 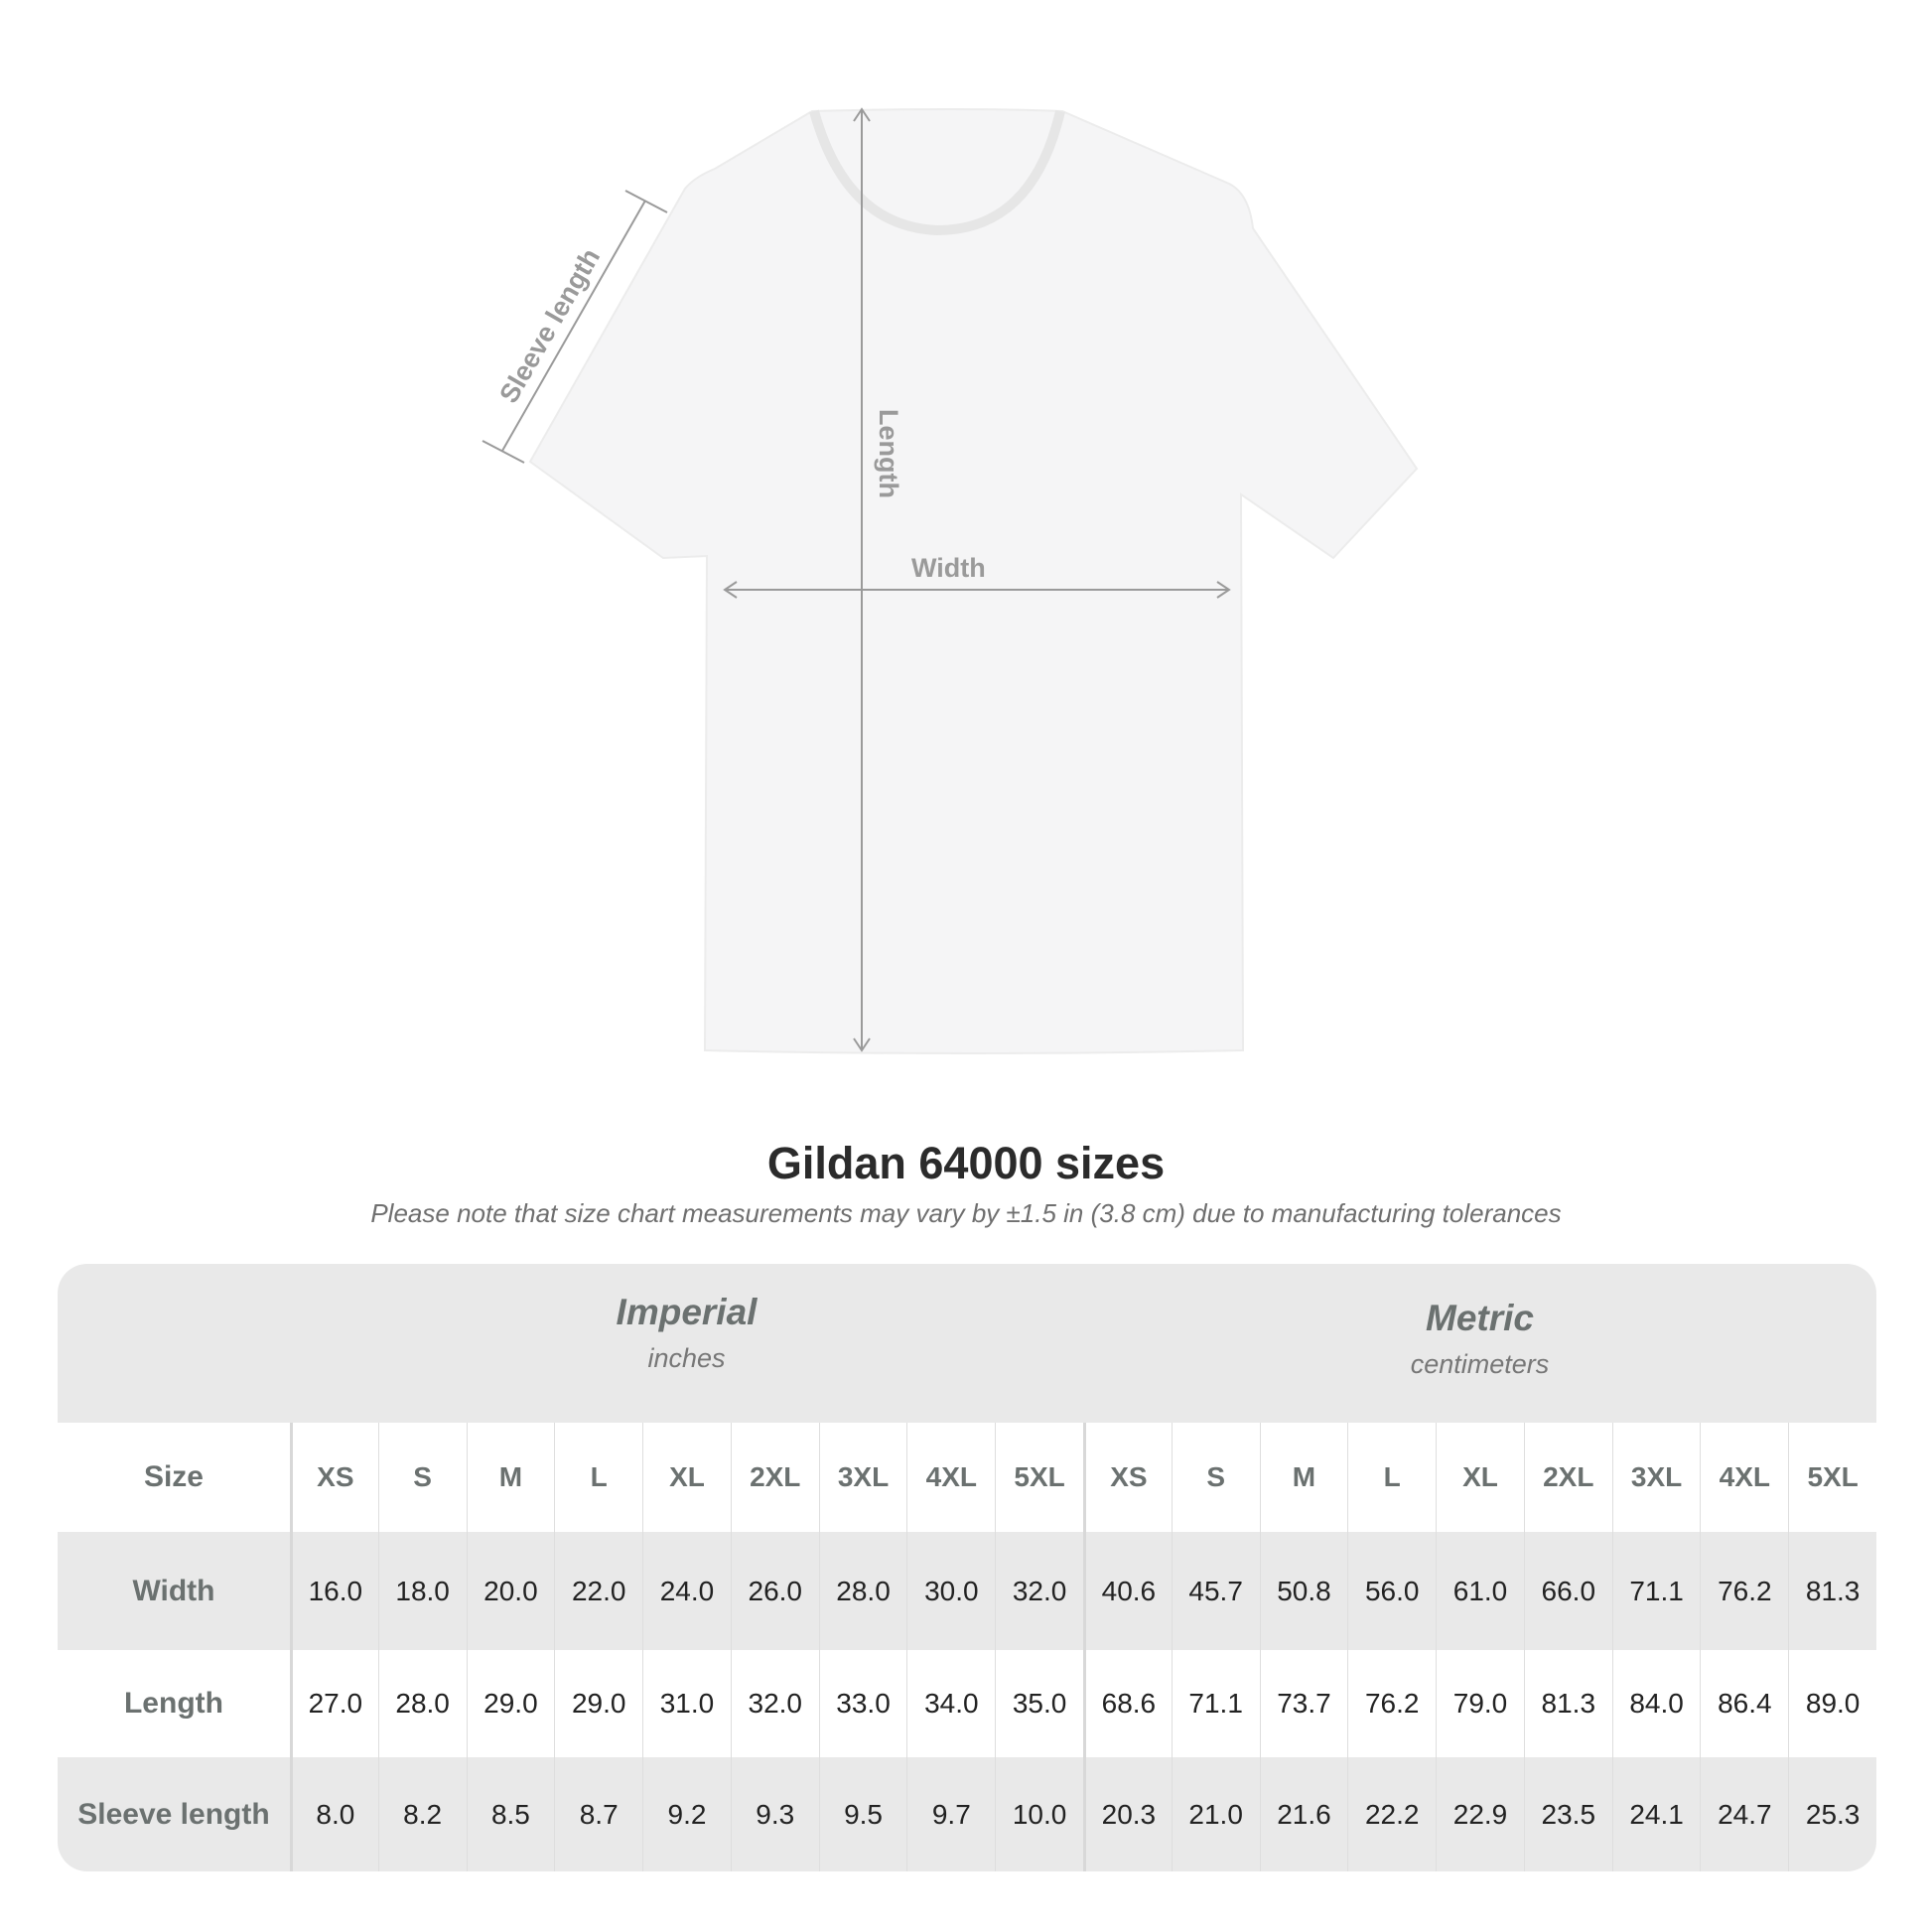 What do you see at coordinates (598, 1591) in the screenshot?
I see `imperial-value-cell: 22.0` at bounding box center [598, 1591].